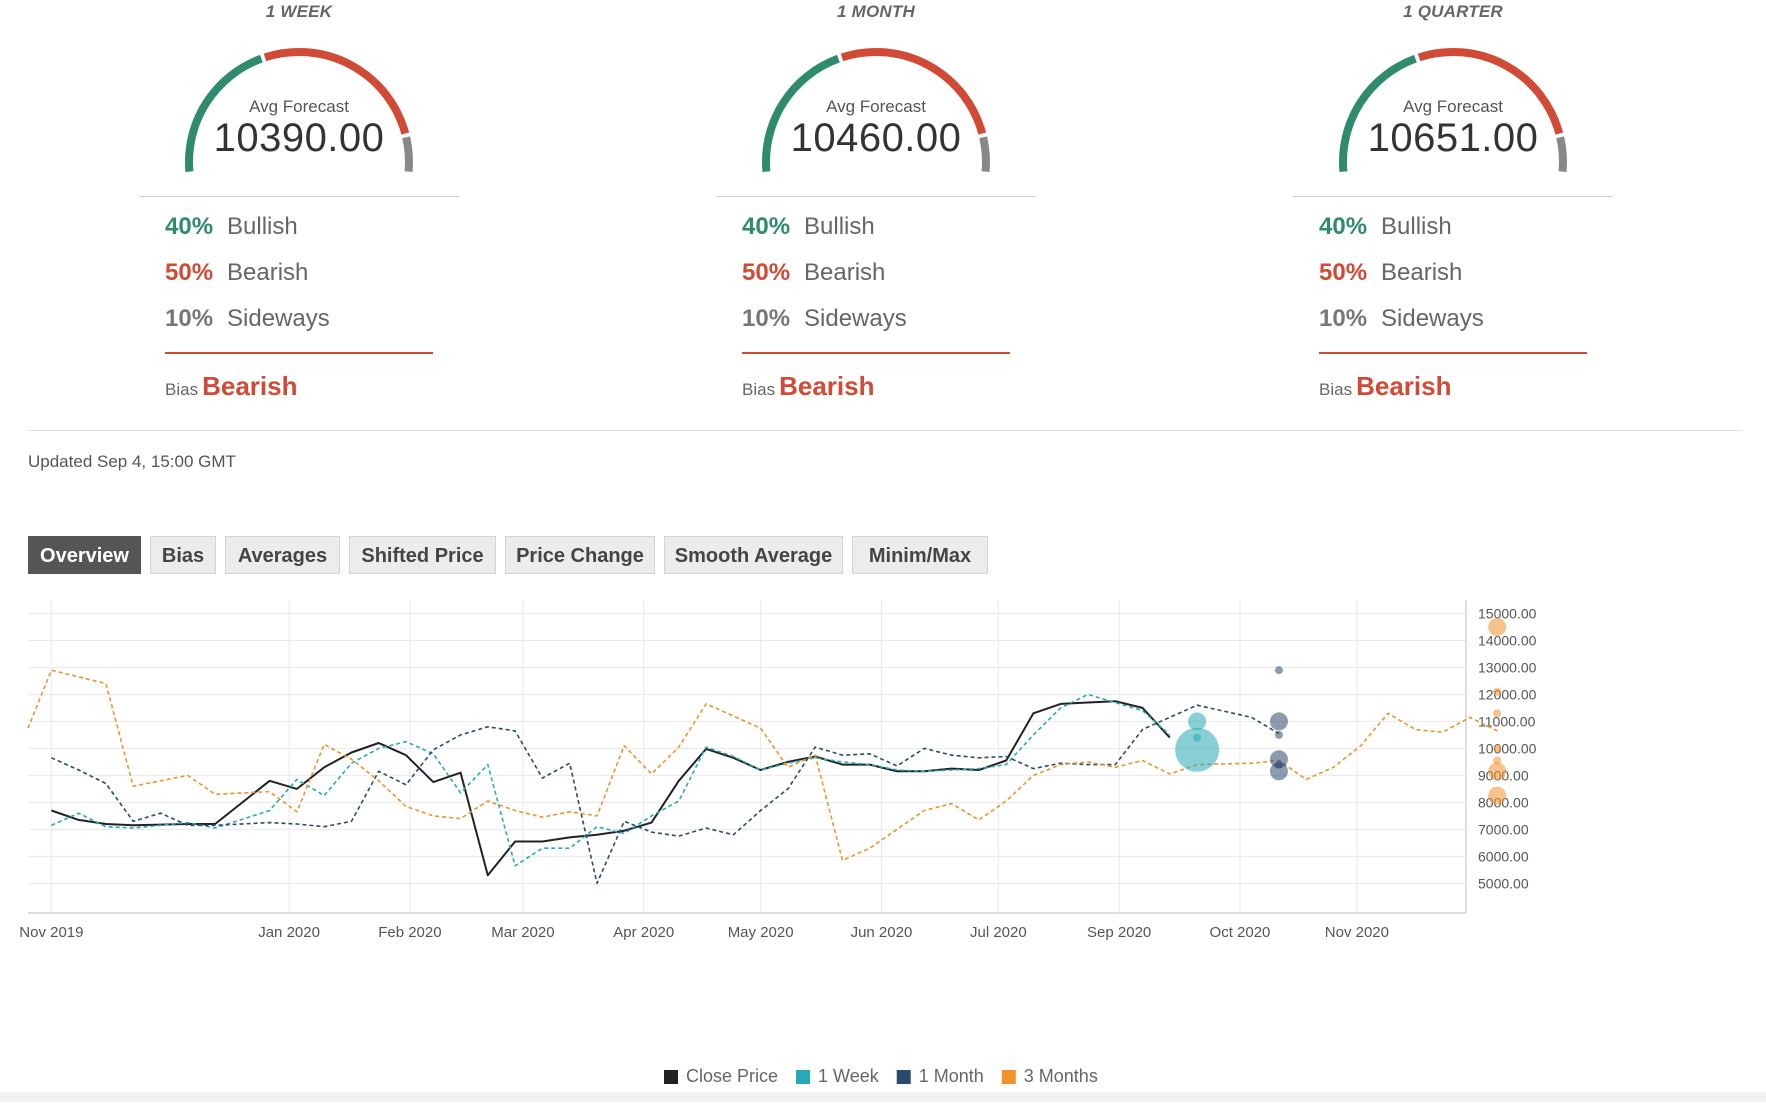 The image size is (1766, 1107). What do you see at coordinates (732, 1076) in the screenshot?
I see `legend-label: Close Price` at bounding box center [732, 1076].